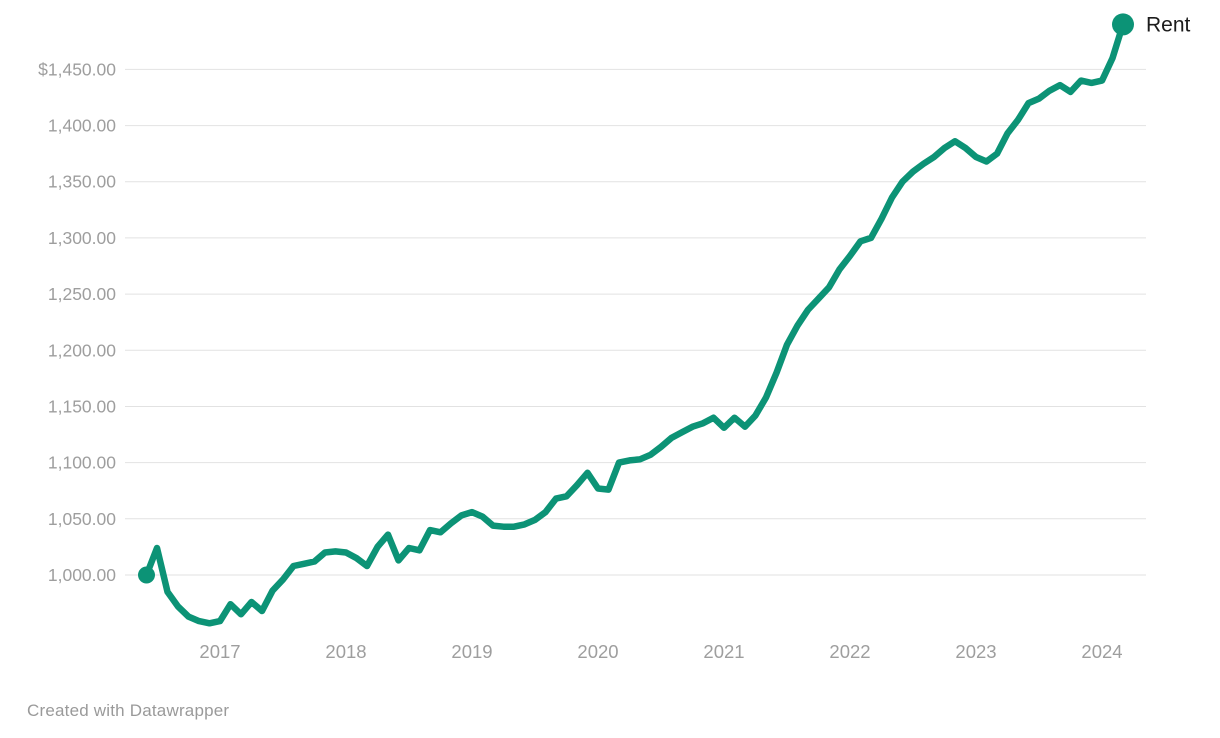  I want to click on y-tick-label: 1,250.00, so click(82, 294).